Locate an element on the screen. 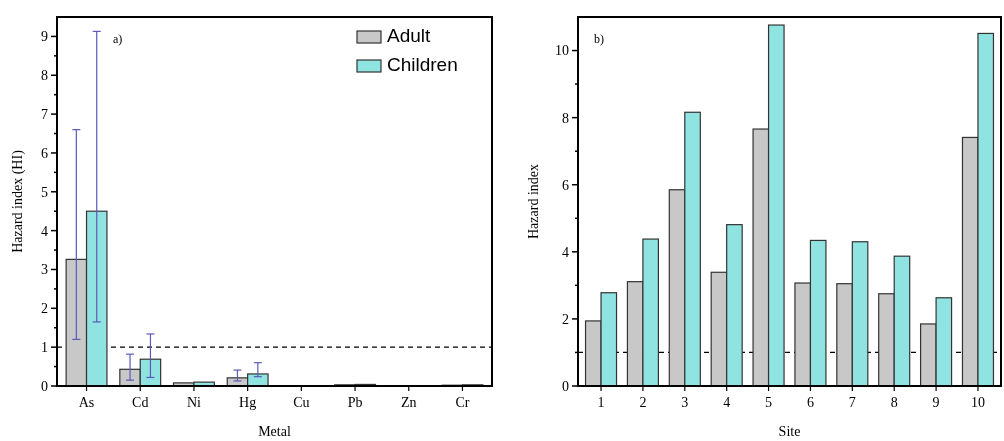 The height and width of the screenshot is (441, 1004). y-axis-title: Hazard index (HI) is located at coordinates (18, 201).